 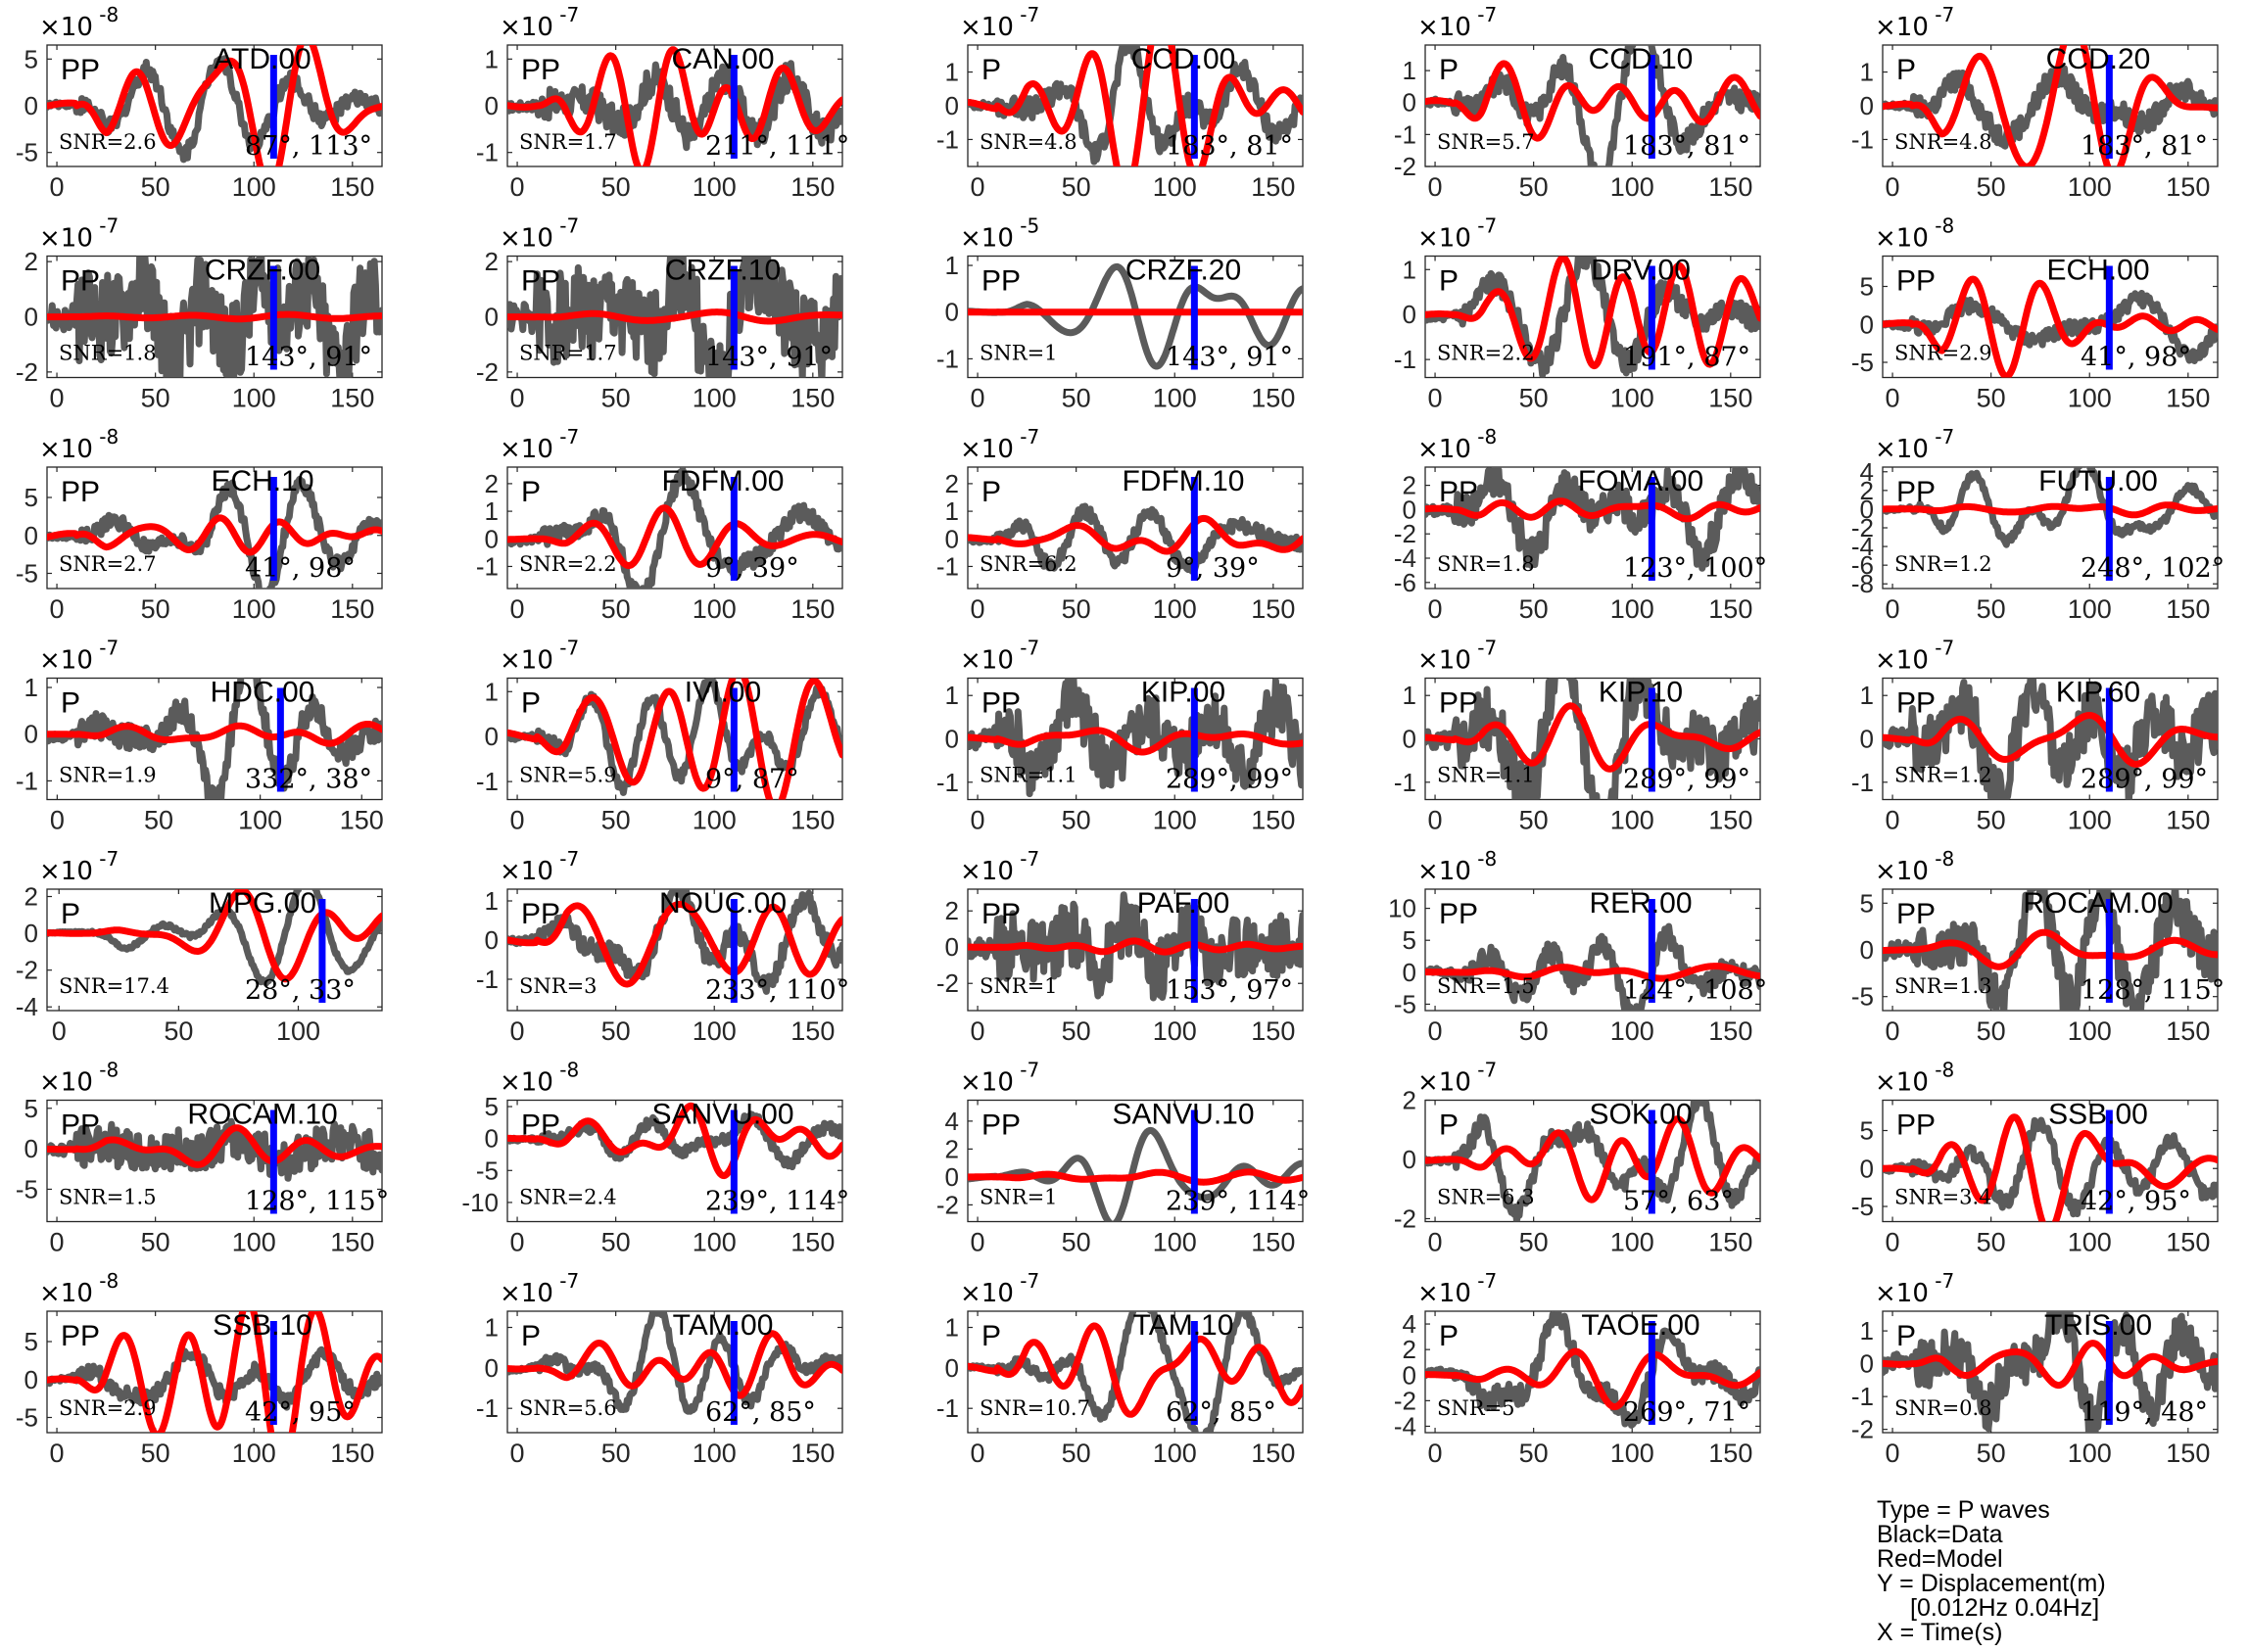 What do you see at coordinates (1183, 59) in the screenshot?
I see `station-label: CCD.00` at bounding box center [1183, 59].